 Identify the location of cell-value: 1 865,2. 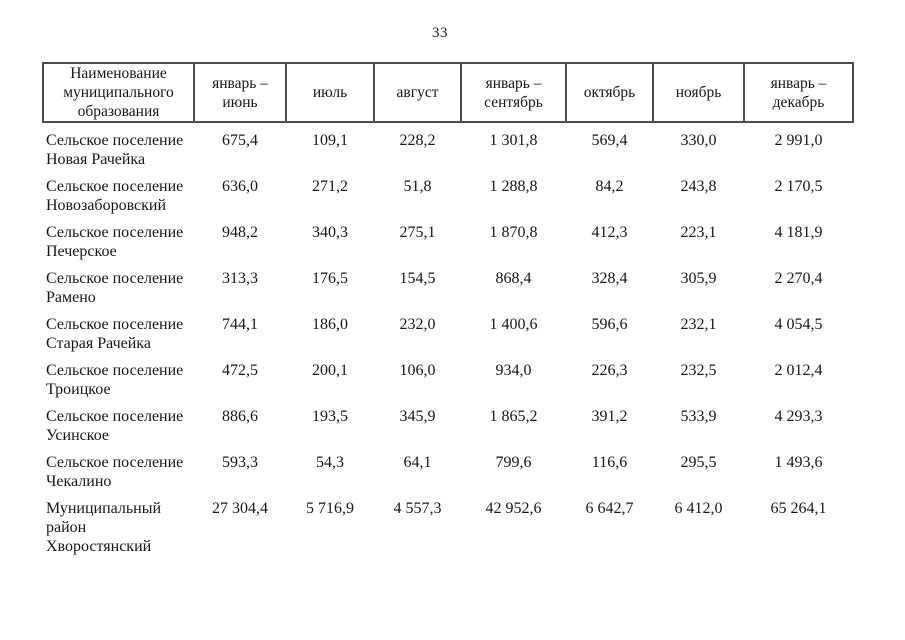
(513, 416).